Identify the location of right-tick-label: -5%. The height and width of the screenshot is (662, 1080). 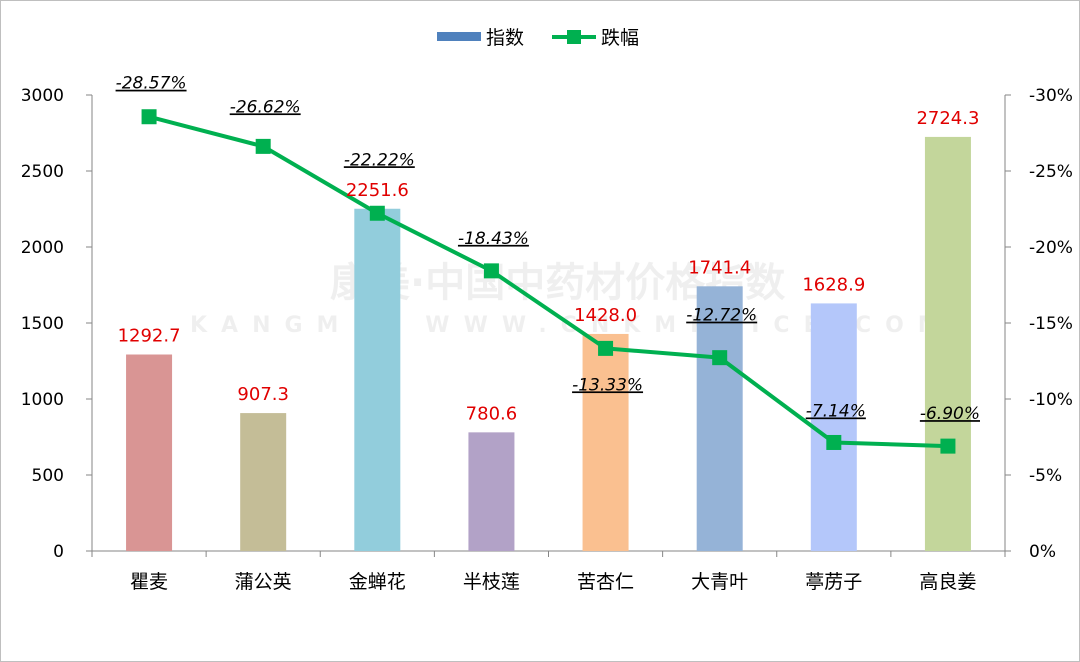
(1045, 476).